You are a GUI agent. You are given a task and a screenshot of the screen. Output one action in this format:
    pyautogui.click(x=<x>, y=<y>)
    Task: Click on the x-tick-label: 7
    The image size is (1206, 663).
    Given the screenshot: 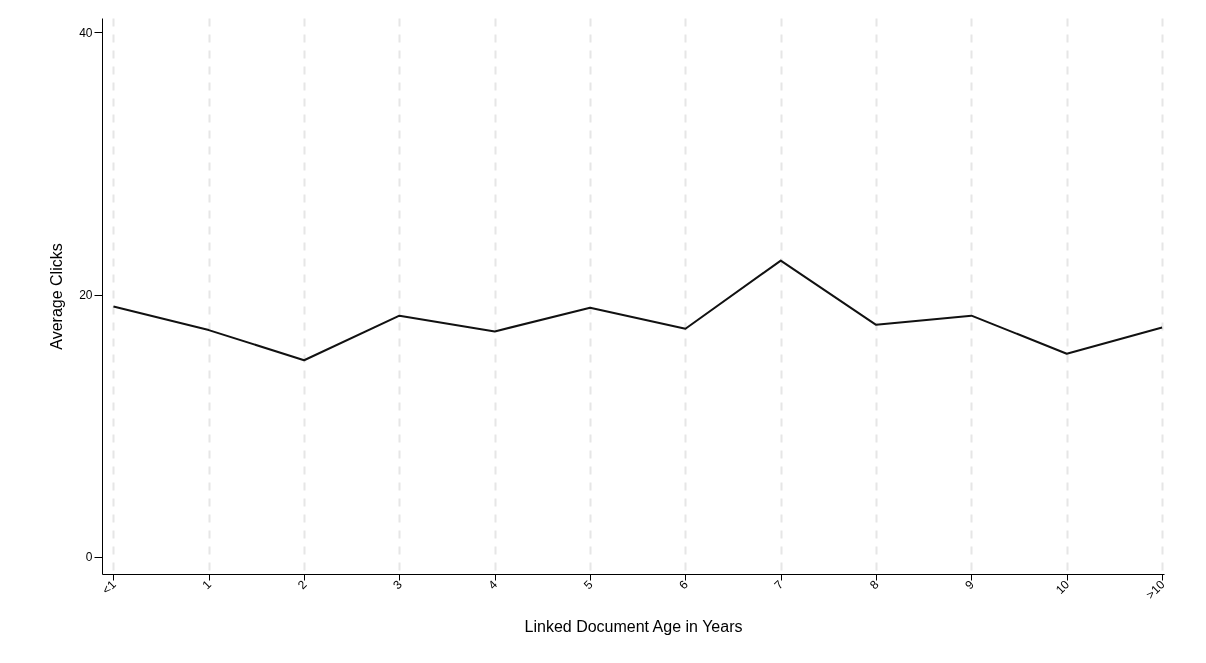 What is the action you would take?
    pyautogui.click(x=779, y=585)
    